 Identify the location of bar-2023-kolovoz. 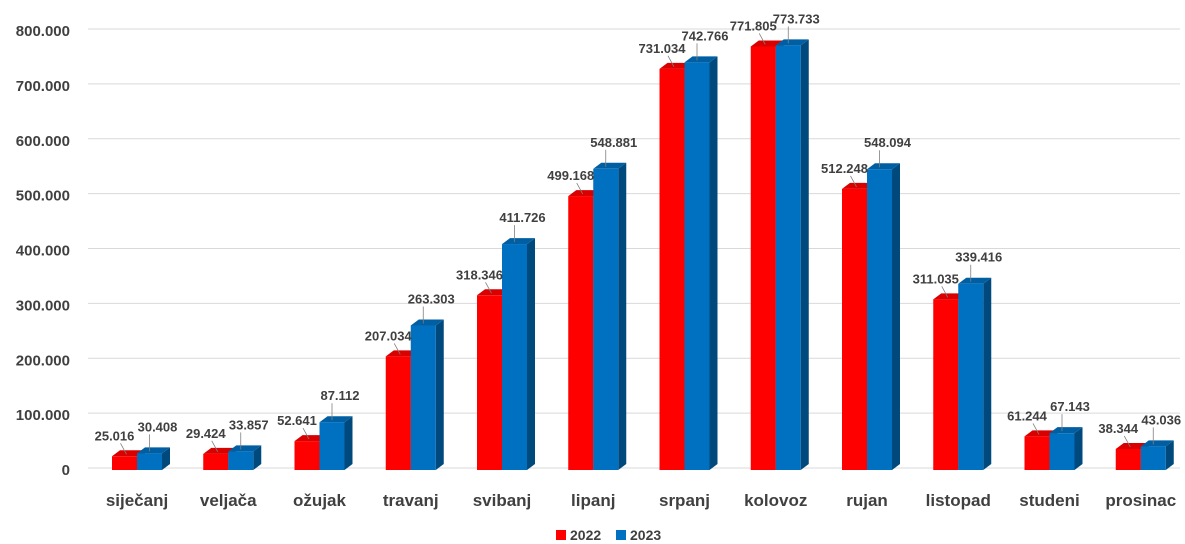
(792, 255).